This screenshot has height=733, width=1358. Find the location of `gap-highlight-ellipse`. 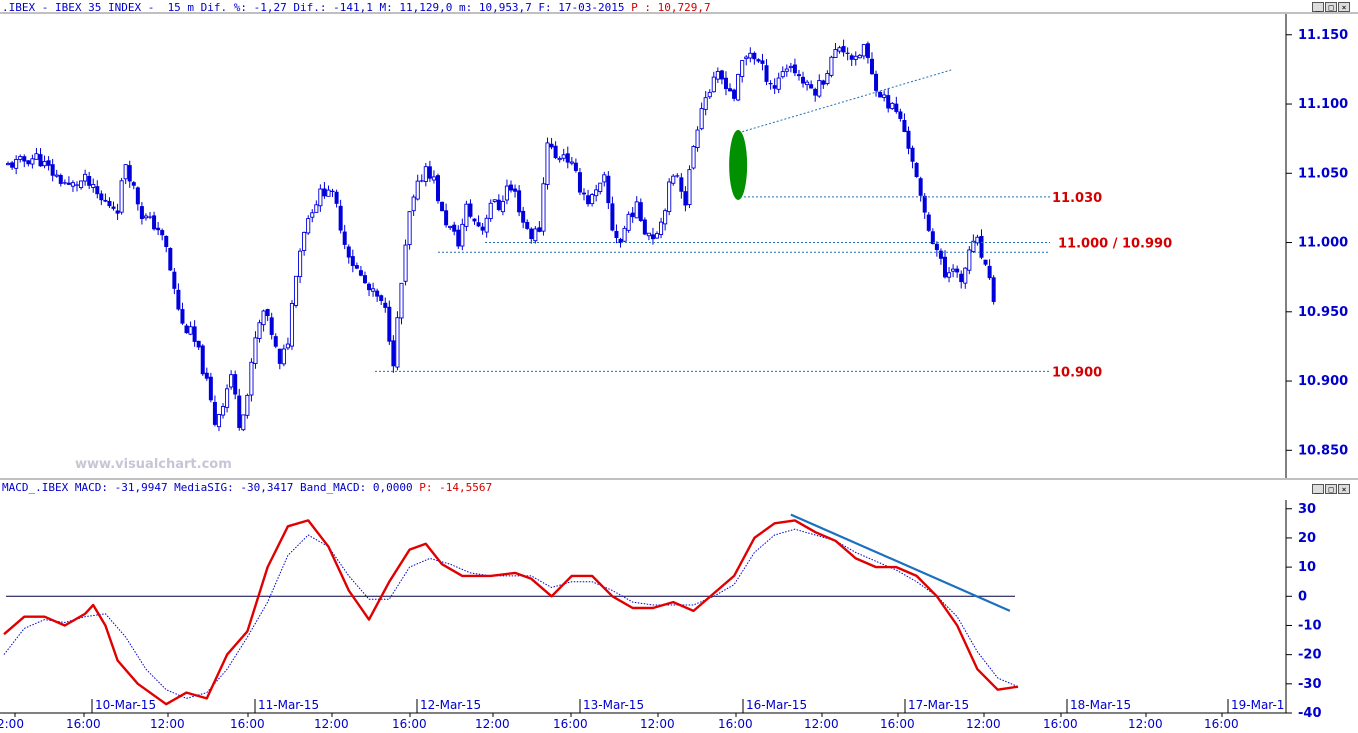

gap-highlight-ellipse is located at coordinates (738, 164).